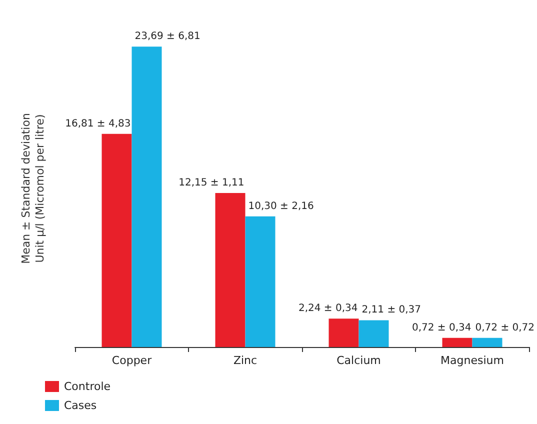 The width and height of the screenshot is (537, 424). Describe the element at coordinates (281, 206) in the screenshot. I see `data-label: 10,30 ± 2,16` at that location.